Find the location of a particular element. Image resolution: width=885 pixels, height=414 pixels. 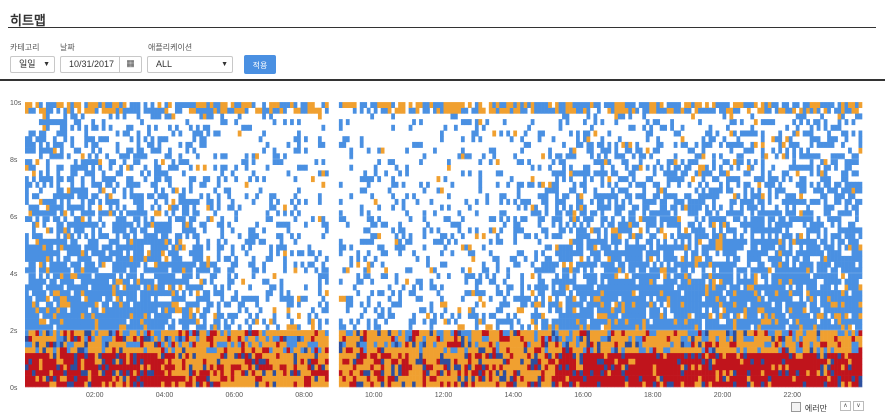

application-select: ALL ▼ is located at coordinates (190, 64).